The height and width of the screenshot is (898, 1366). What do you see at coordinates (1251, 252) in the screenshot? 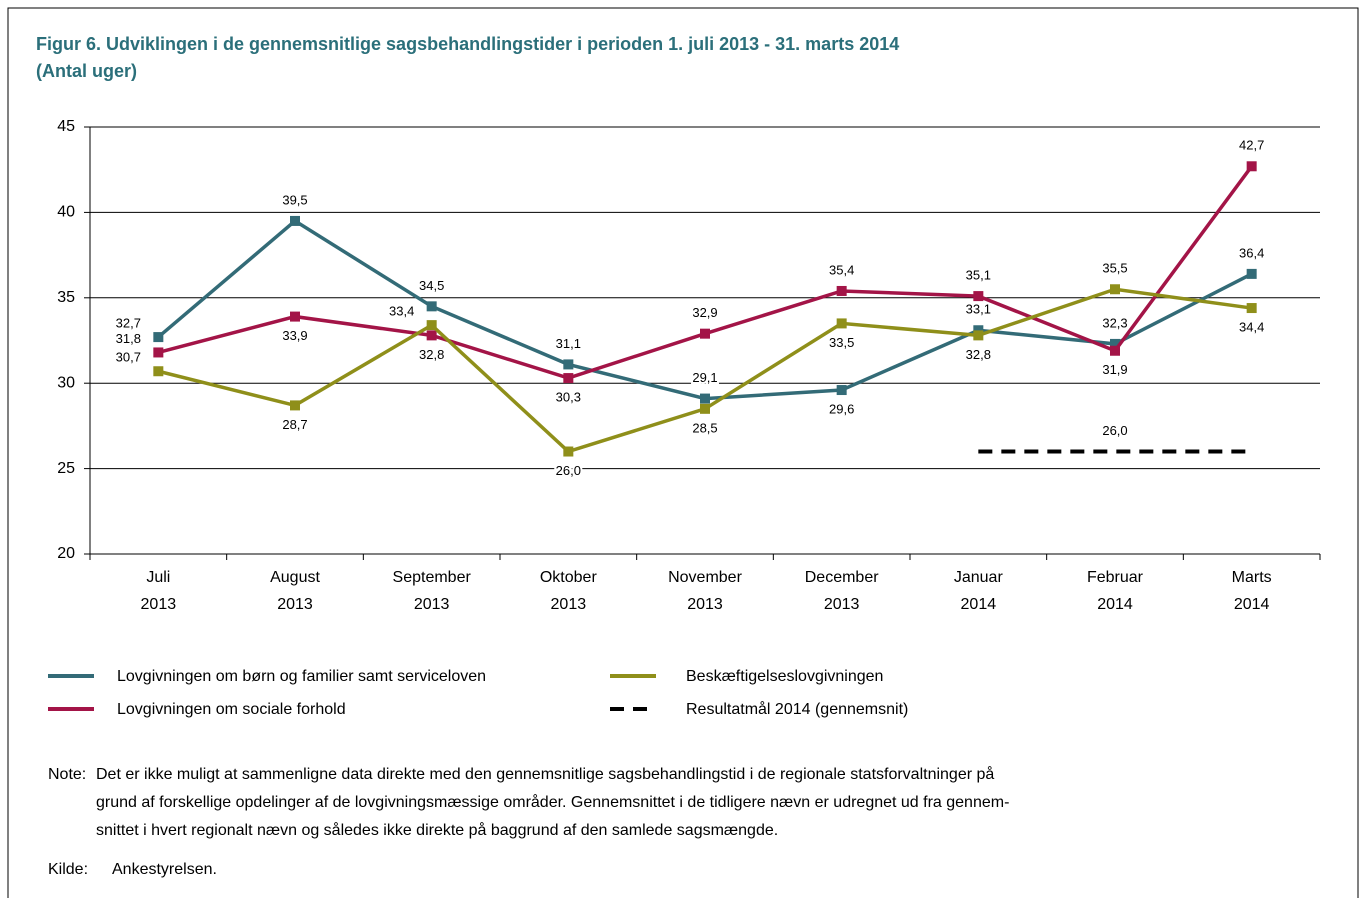
I see `data-label: 36,4` at bounding box center [1251, 252].